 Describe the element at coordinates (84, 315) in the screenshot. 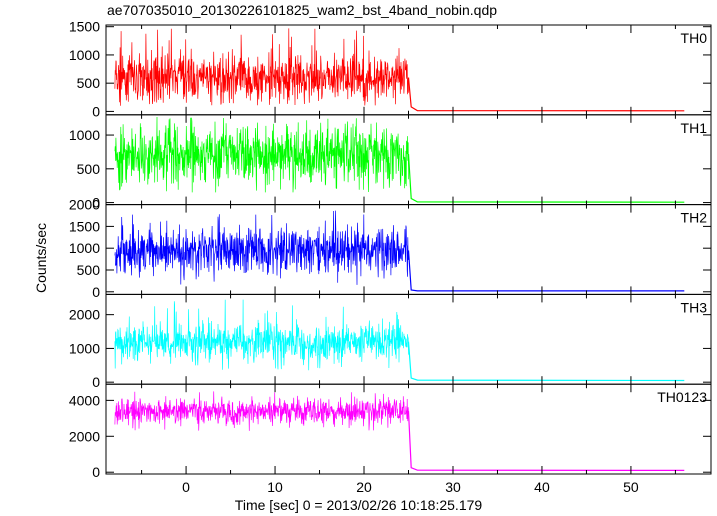

I see `y-tick-label-TH3-2000: 2000` at that location.